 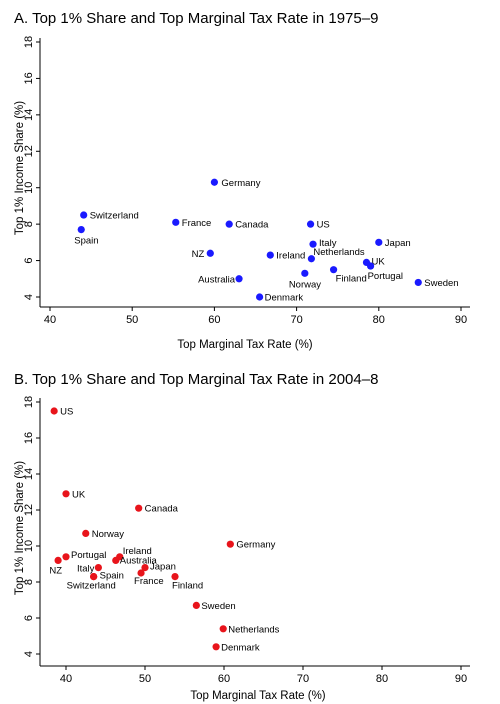 I want to click on panel-b-point-label-us: US, so click(x=66, y=412).